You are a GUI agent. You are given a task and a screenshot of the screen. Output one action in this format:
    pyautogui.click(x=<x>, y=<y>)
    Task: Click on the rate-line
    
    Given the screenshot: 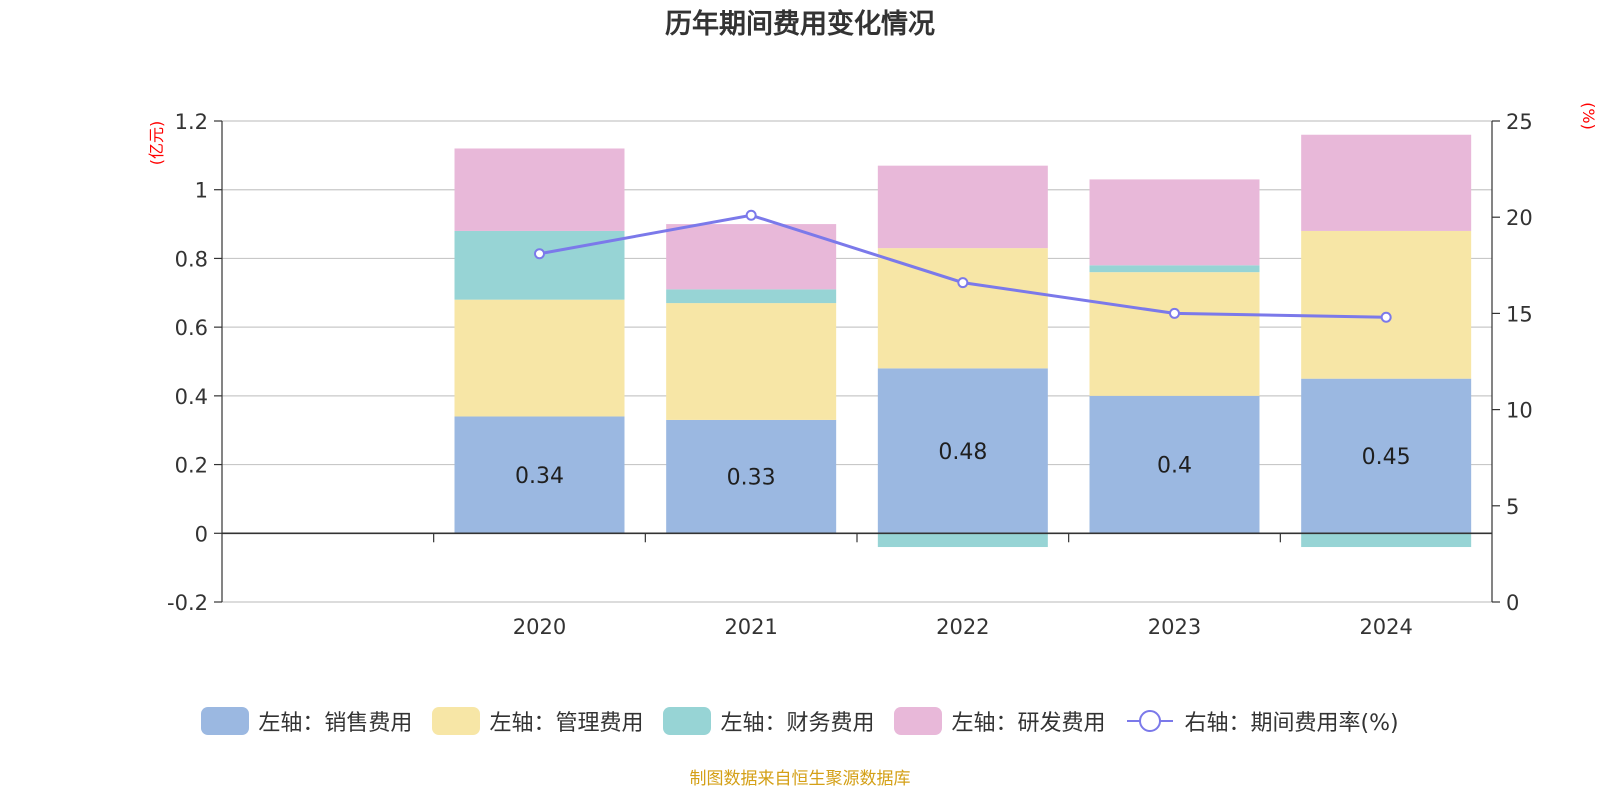 What is the action you would take?
    pyautogui.click(x=963, y=266)
    